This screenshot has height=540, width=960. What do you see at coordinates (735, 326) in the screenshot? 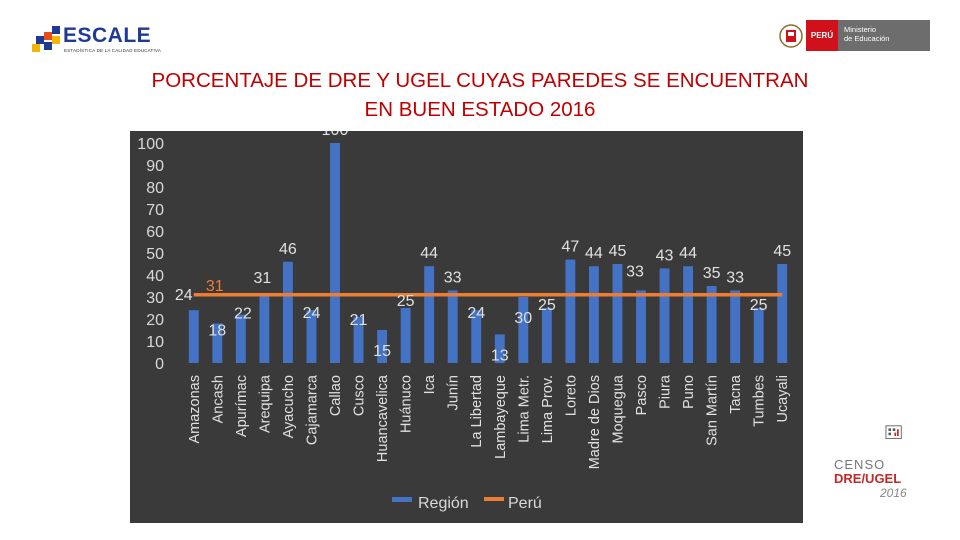
I see `bar-tacna` at bounding box center [735, 326].